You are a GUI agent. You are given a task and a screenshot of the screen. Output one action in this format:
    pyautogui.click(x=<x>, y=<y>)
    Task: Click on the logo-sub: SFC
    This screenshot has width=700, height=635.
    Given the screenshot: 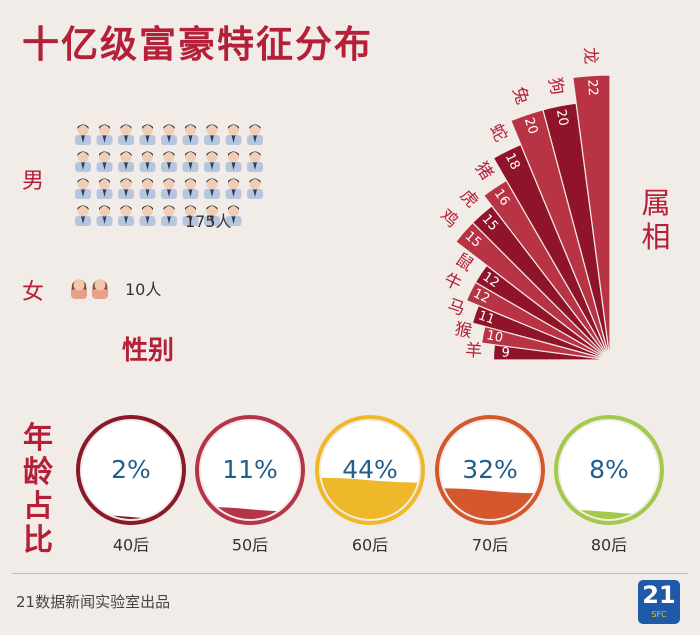 What is the action you would take?
    pyautogui.click(x=659, y=614)
    